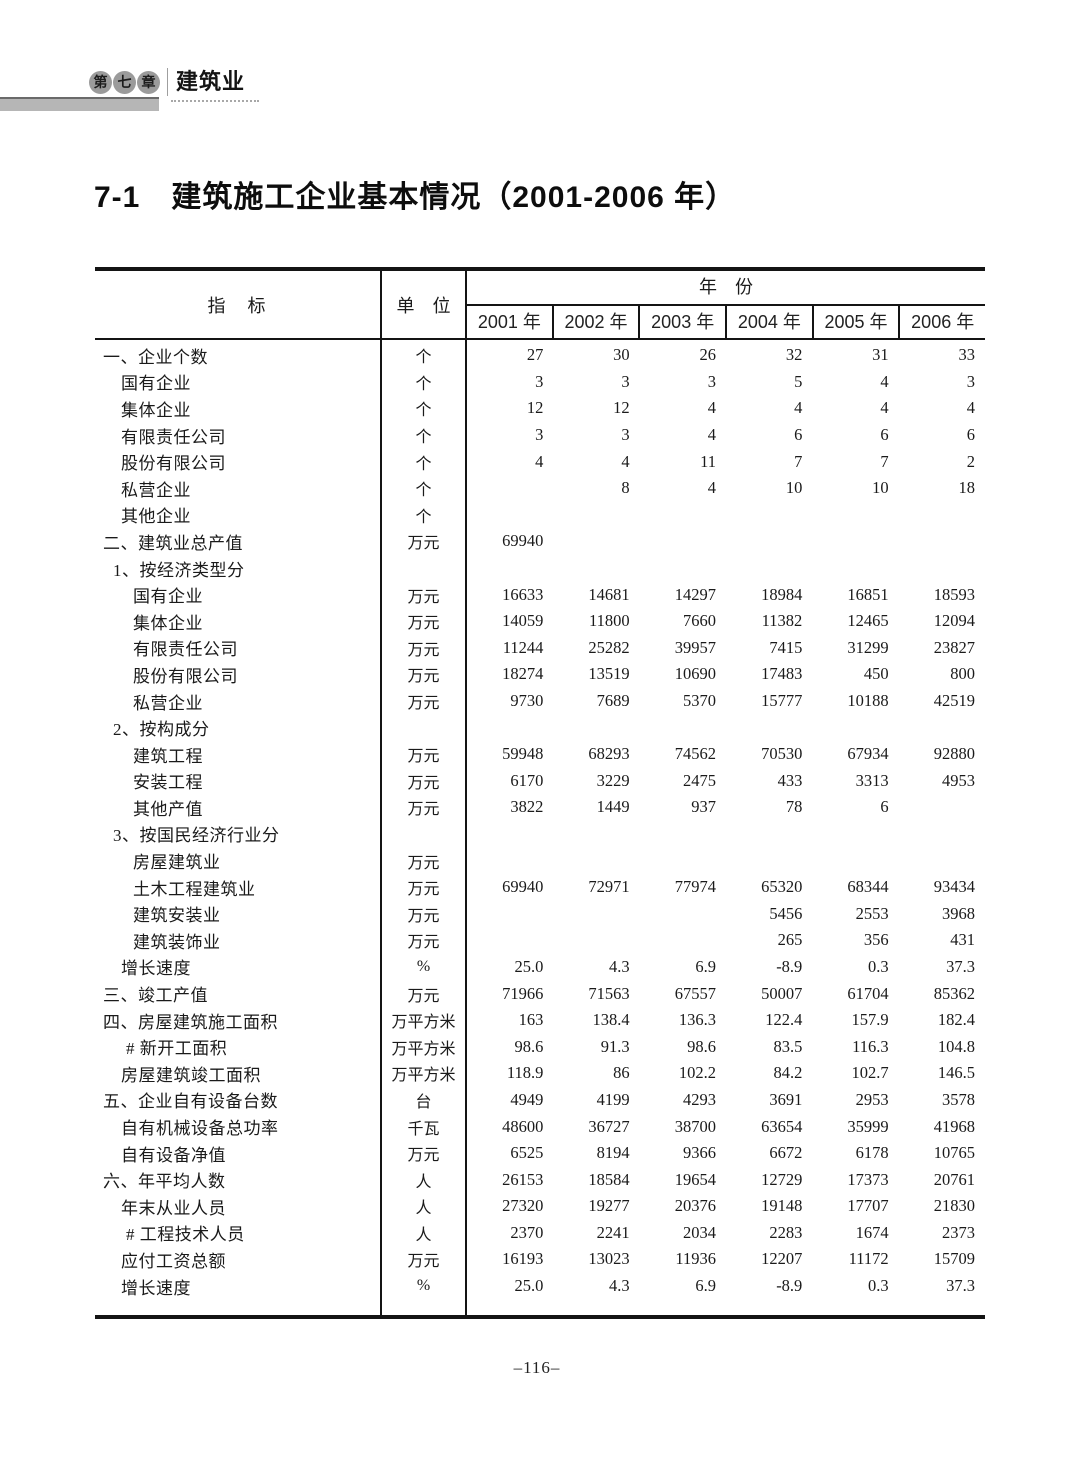 The height and width of the screenshot is (1458, 1074). What do you see at coordinates (876, 940) in the screenshot?
I see `row-value: 356` at bounding box center [876, 940].